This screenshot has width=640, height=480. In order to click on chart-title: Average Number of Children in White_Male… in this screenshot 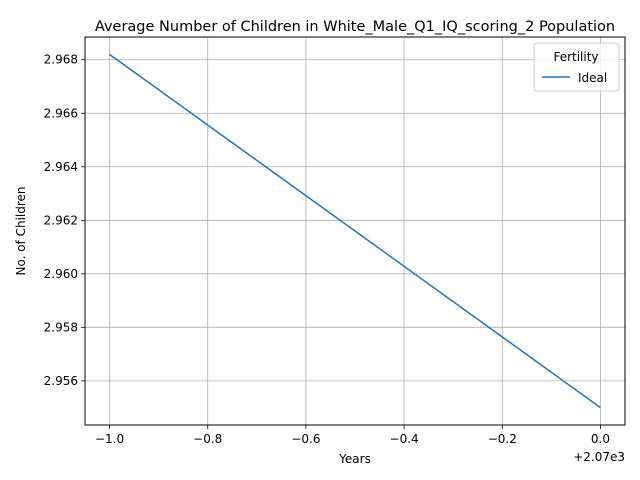, I will do `click(355, 27)`.